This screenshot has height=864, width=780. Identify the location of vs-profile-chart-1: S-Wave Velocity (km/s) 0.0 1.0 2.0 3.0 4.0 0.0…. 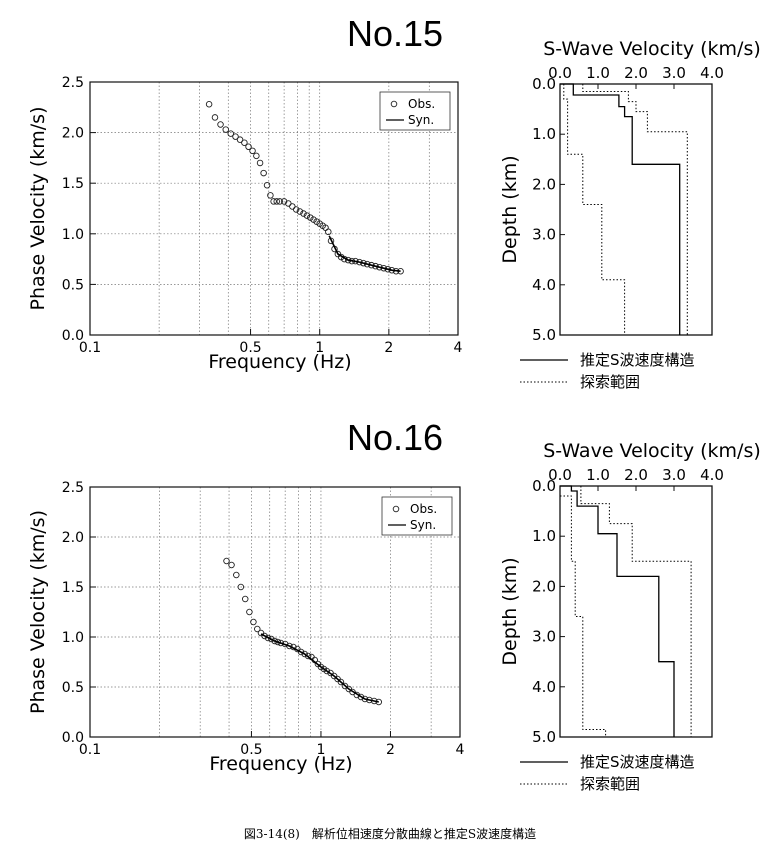
(630, 214).